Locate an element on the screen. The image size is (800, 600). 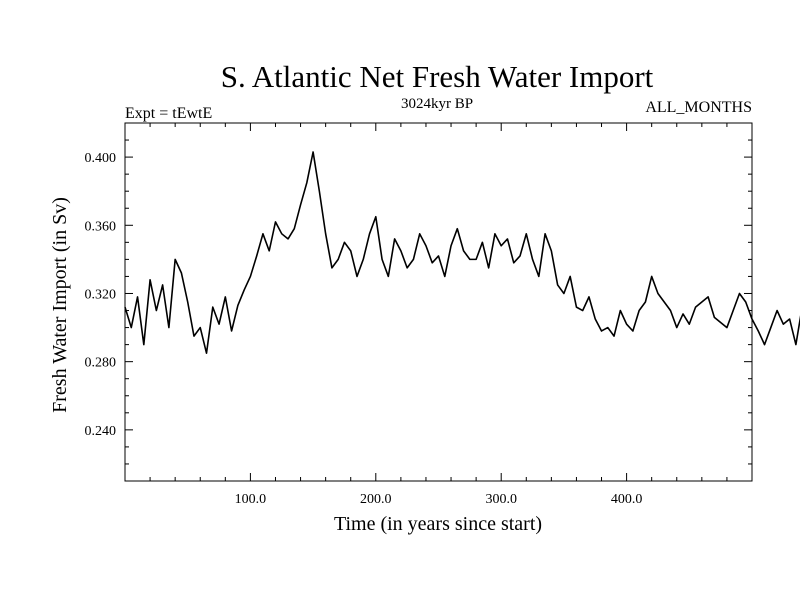
y-tick-label: 0.360 is located at coordinates (101, 226).